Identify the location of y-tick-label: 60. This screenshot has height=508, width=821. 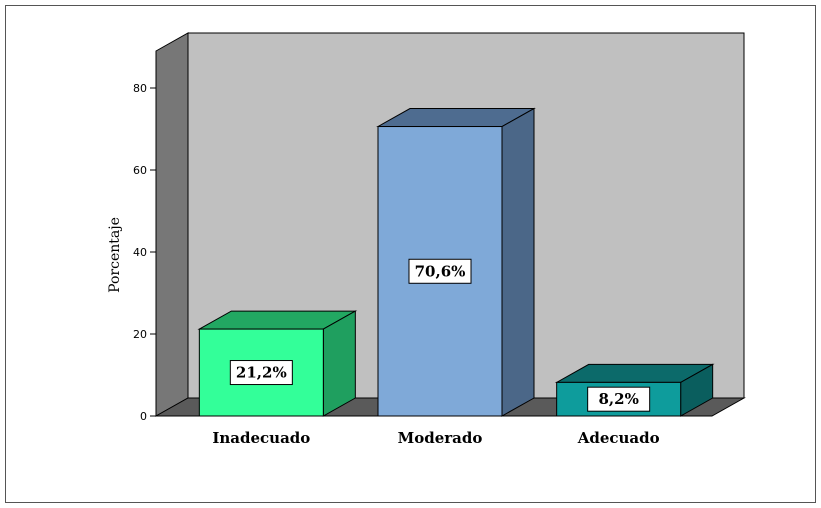
(140, 170).